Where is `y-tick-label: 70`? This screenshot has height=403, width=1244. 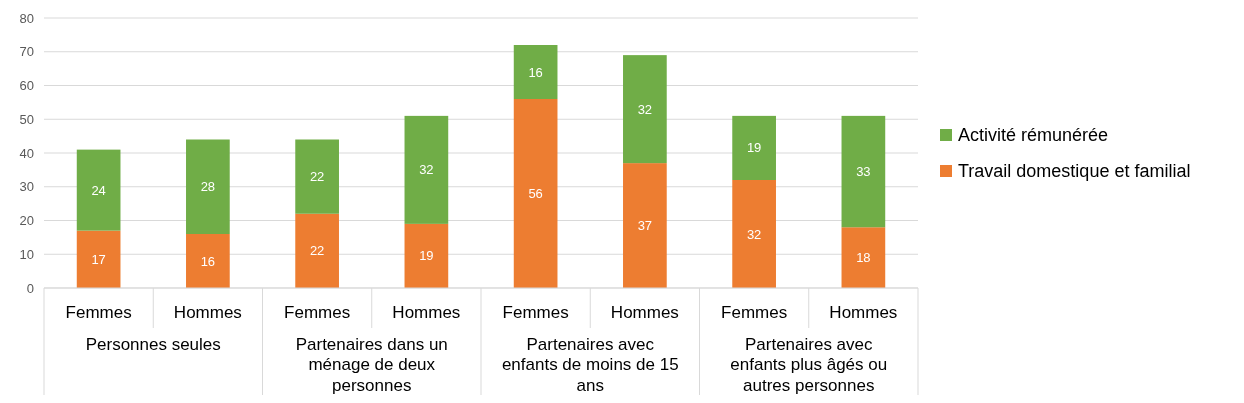 y-tick-label: 70 is located at coordinates (26, 52).